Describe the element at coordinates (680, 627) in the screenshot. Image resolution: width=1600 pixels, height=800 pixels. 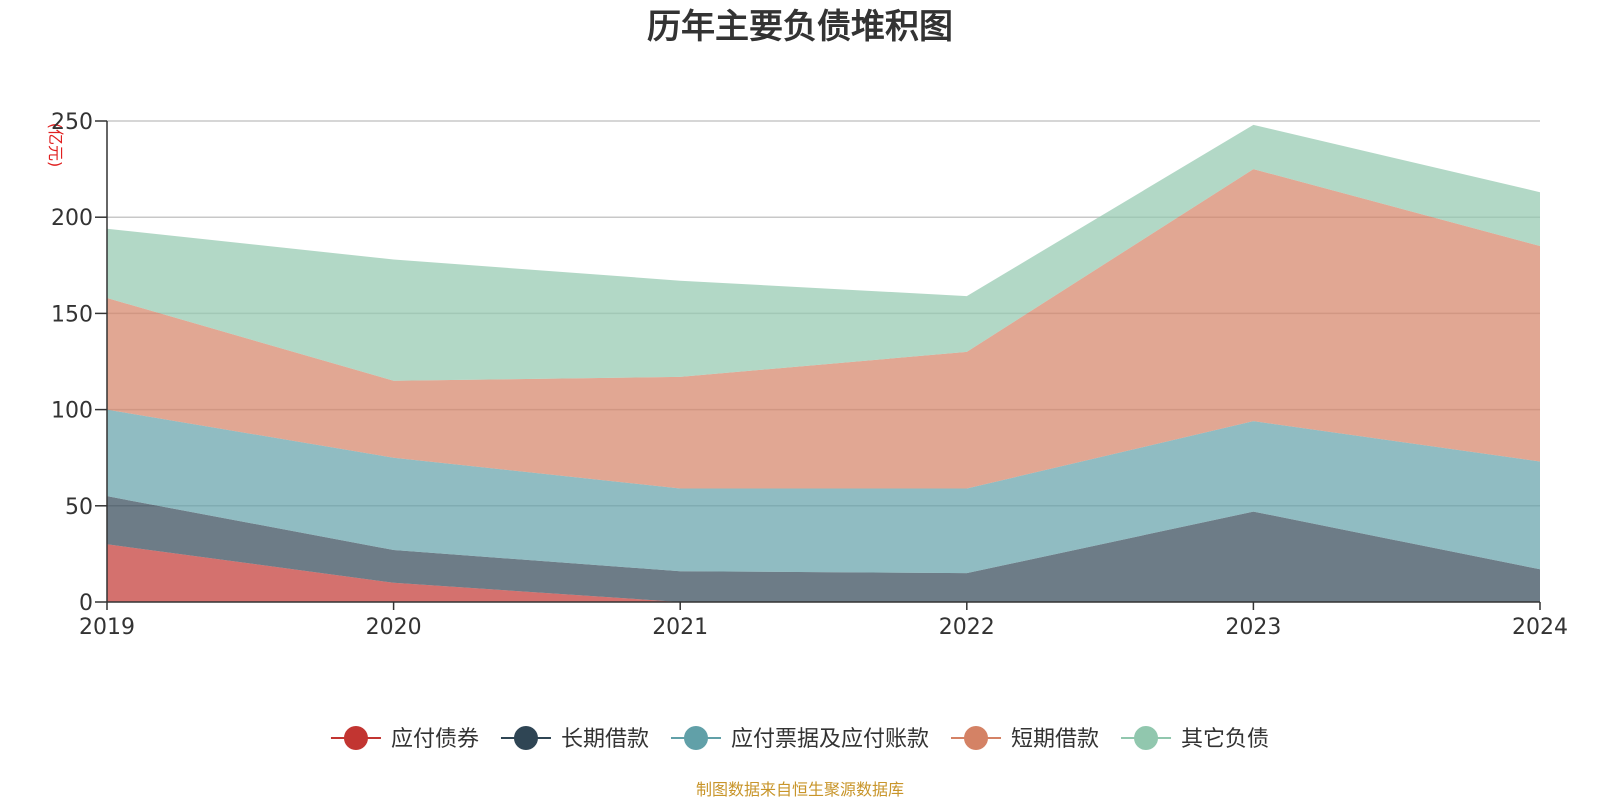
I see `x-tick-label: 2021` at that location.